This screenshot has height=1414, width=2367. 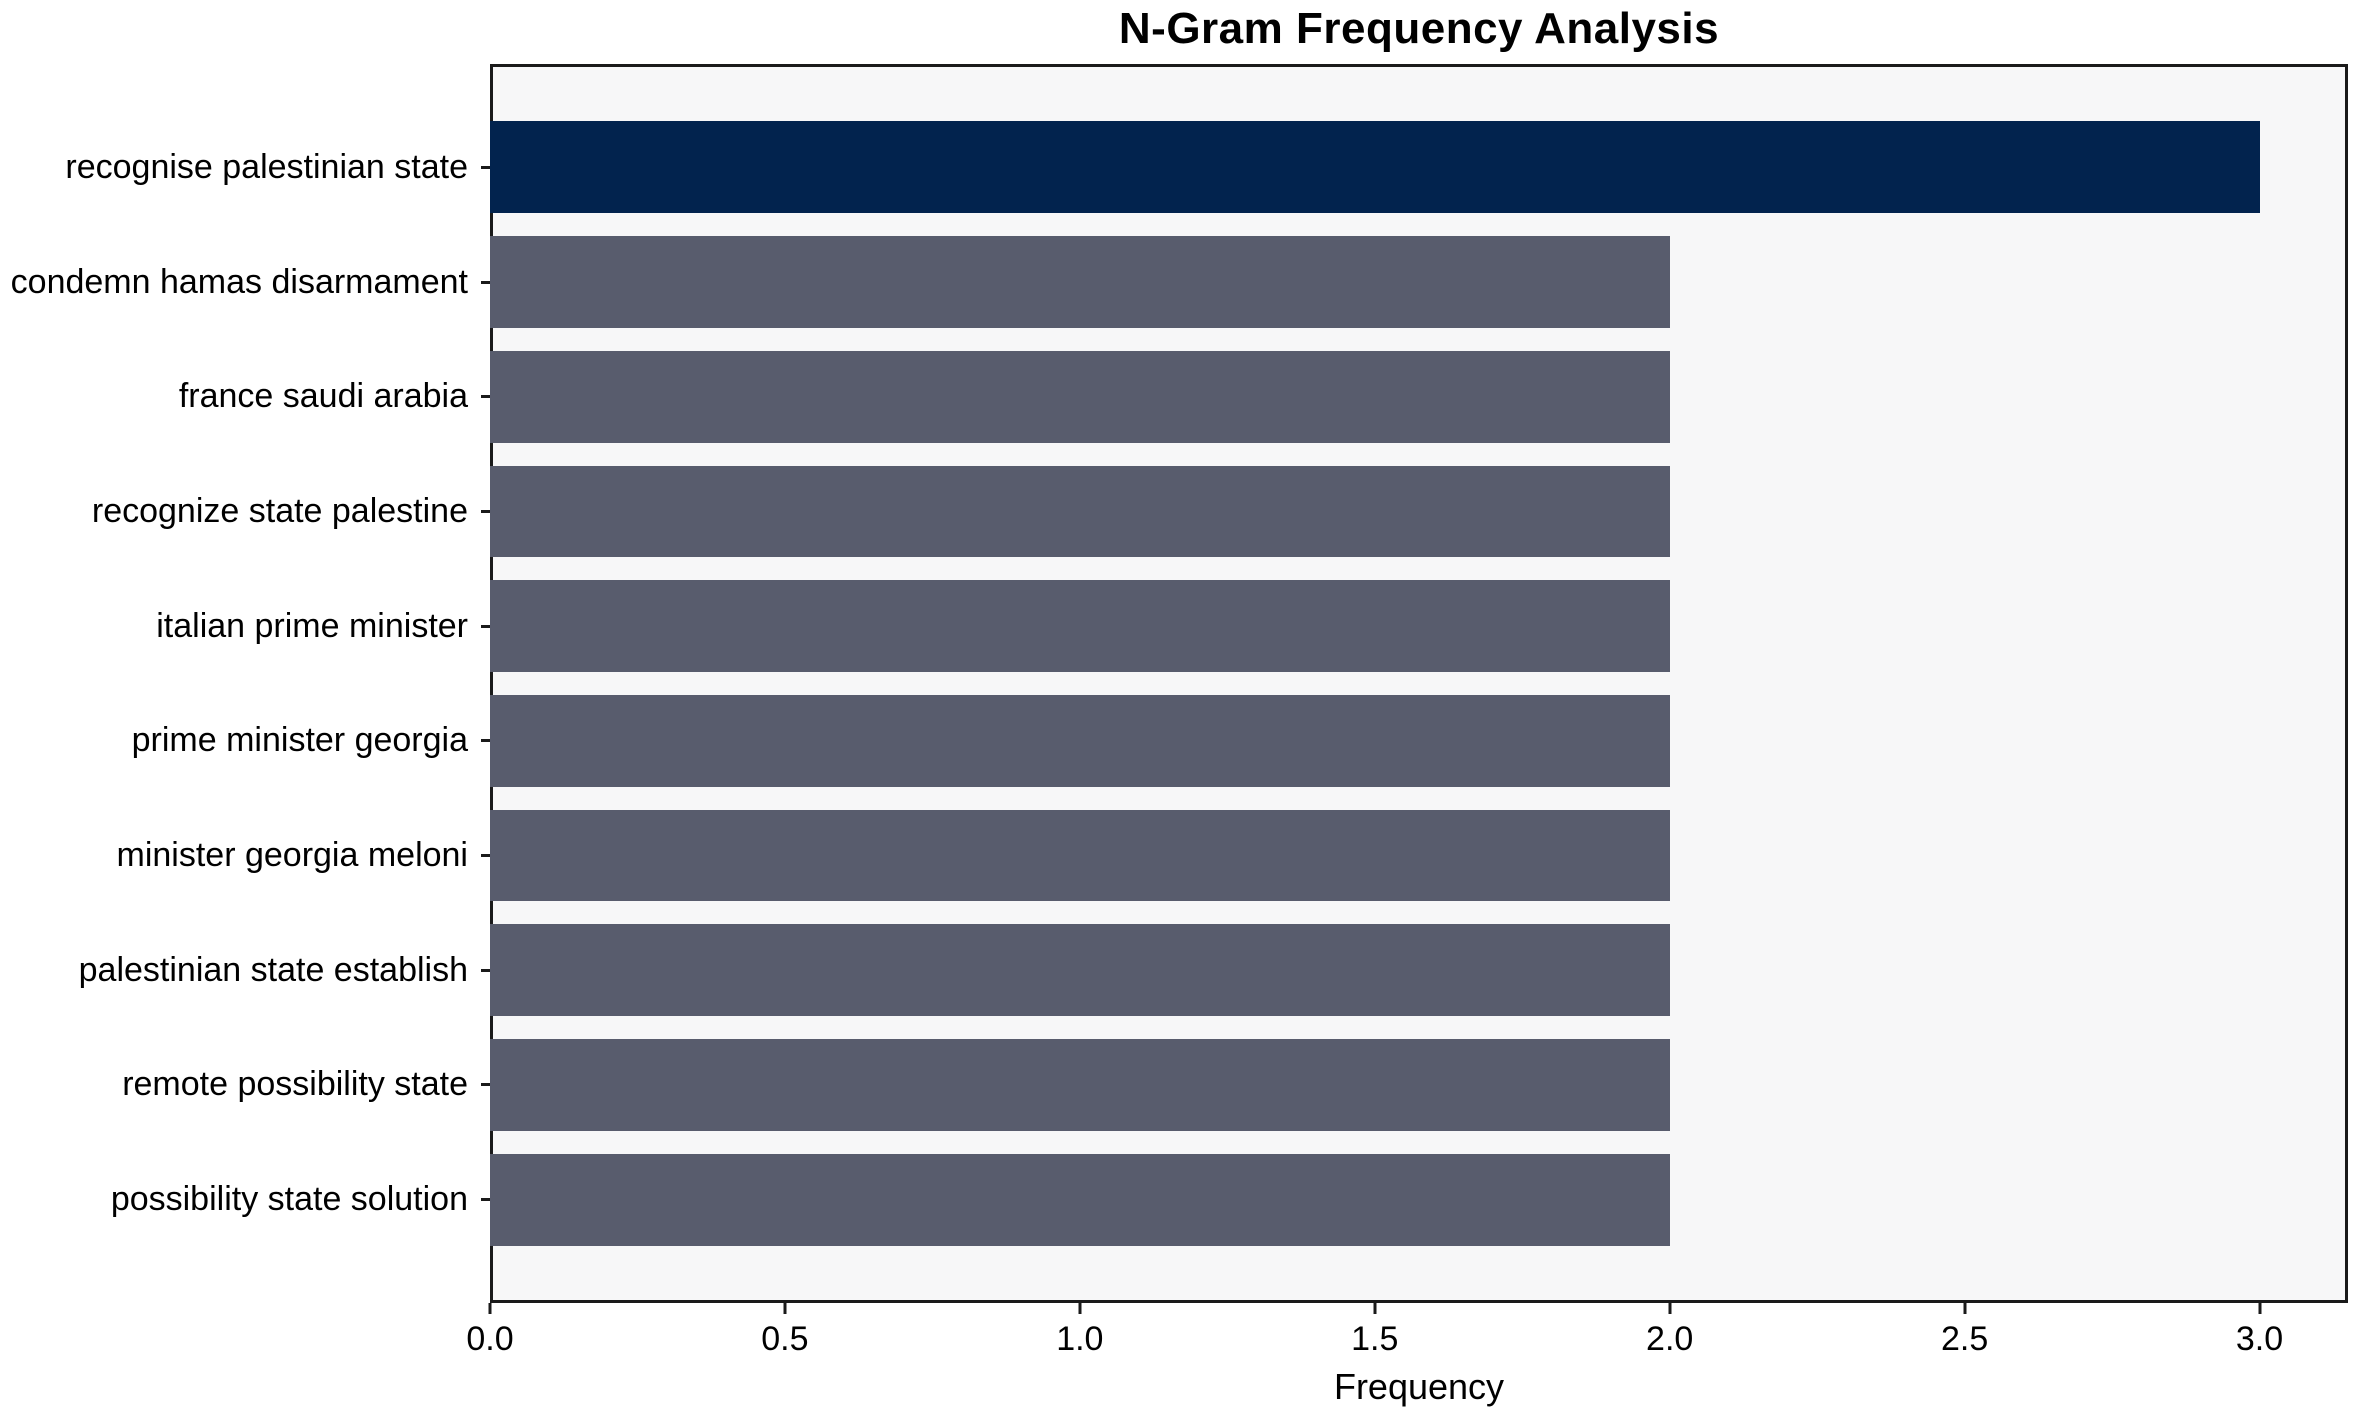 I want to click on y-tick-label: condemn hamas disarmament, so click(x=245, y=282).